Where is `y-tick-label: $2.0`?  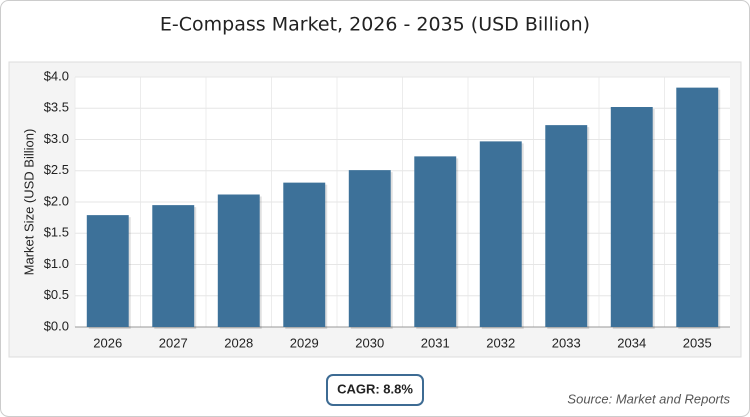 y-tick-label: $2.0 is located at coordinates (56, 200).